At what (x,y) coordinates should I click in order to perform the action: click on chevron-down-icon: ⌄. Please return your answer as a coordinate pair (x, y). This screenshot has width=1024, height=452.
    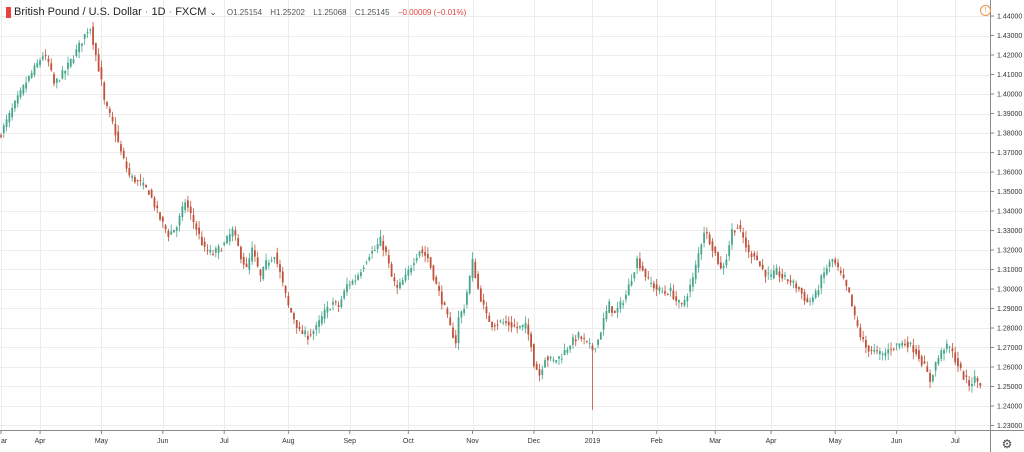
    Looking at the image, I should click on (213, 11).